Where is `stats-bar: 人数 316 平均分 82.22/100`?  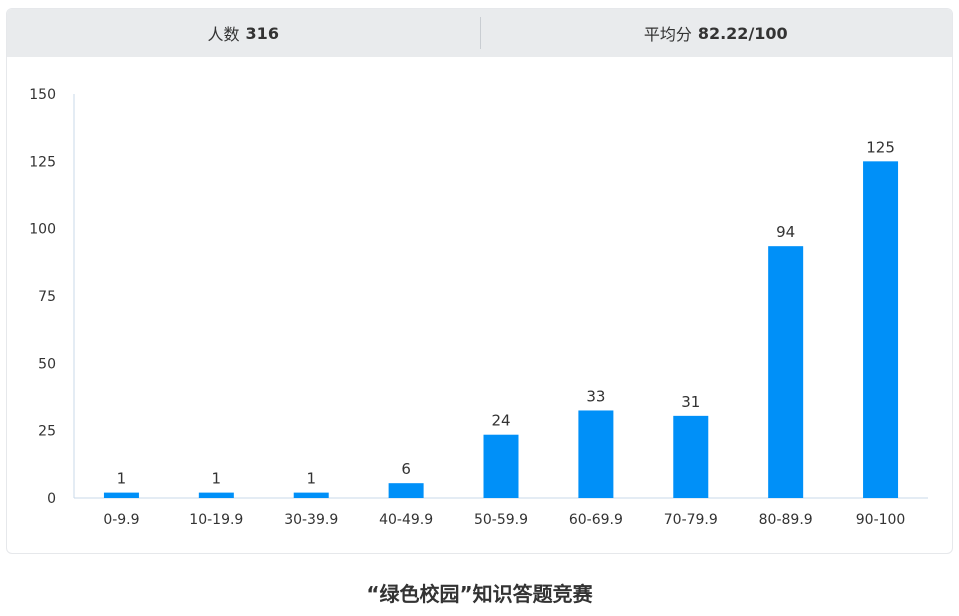 stats-bar: 人数 316 平均分 82.22/100 is located at coordinates (479, 33).